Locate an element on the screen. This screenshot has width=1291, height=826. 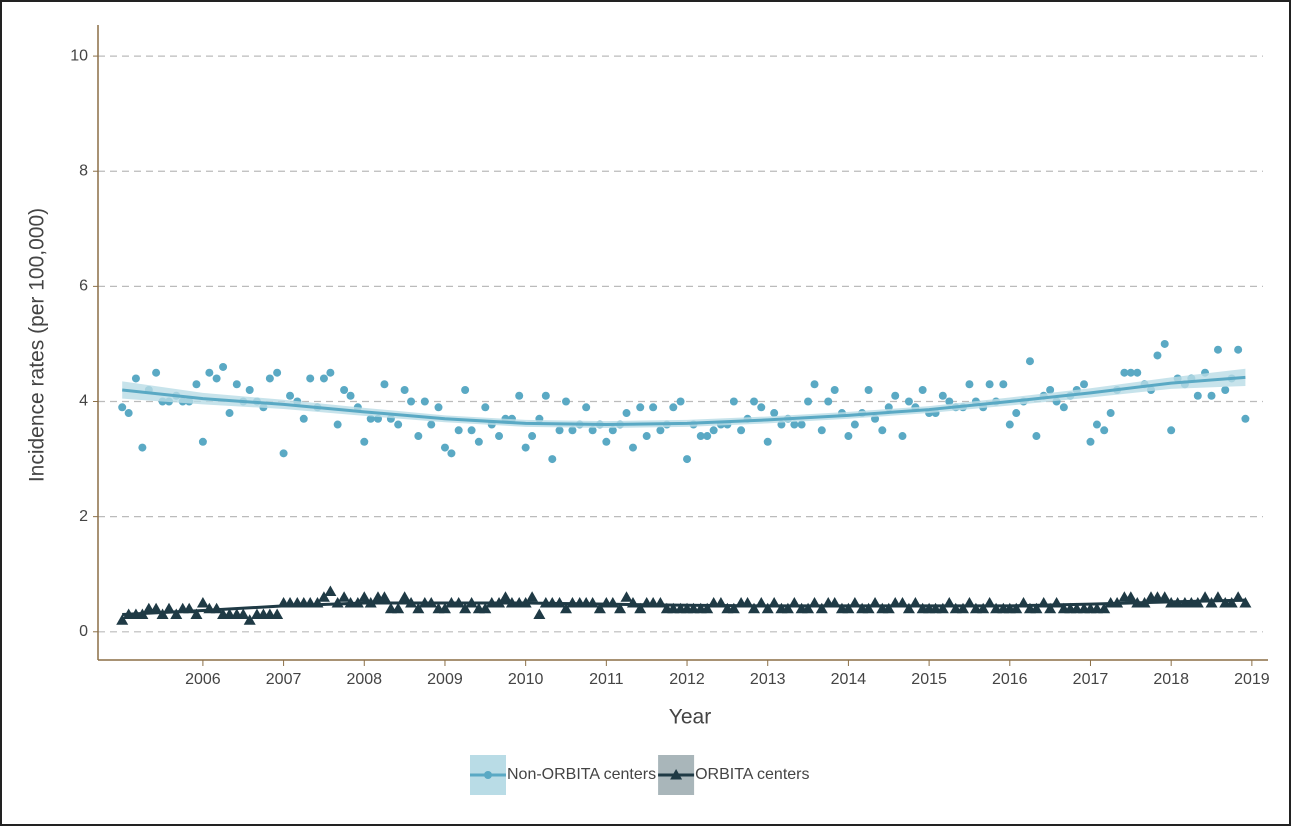
x-tick-label: 2010 is located at coordinates (526, 679).